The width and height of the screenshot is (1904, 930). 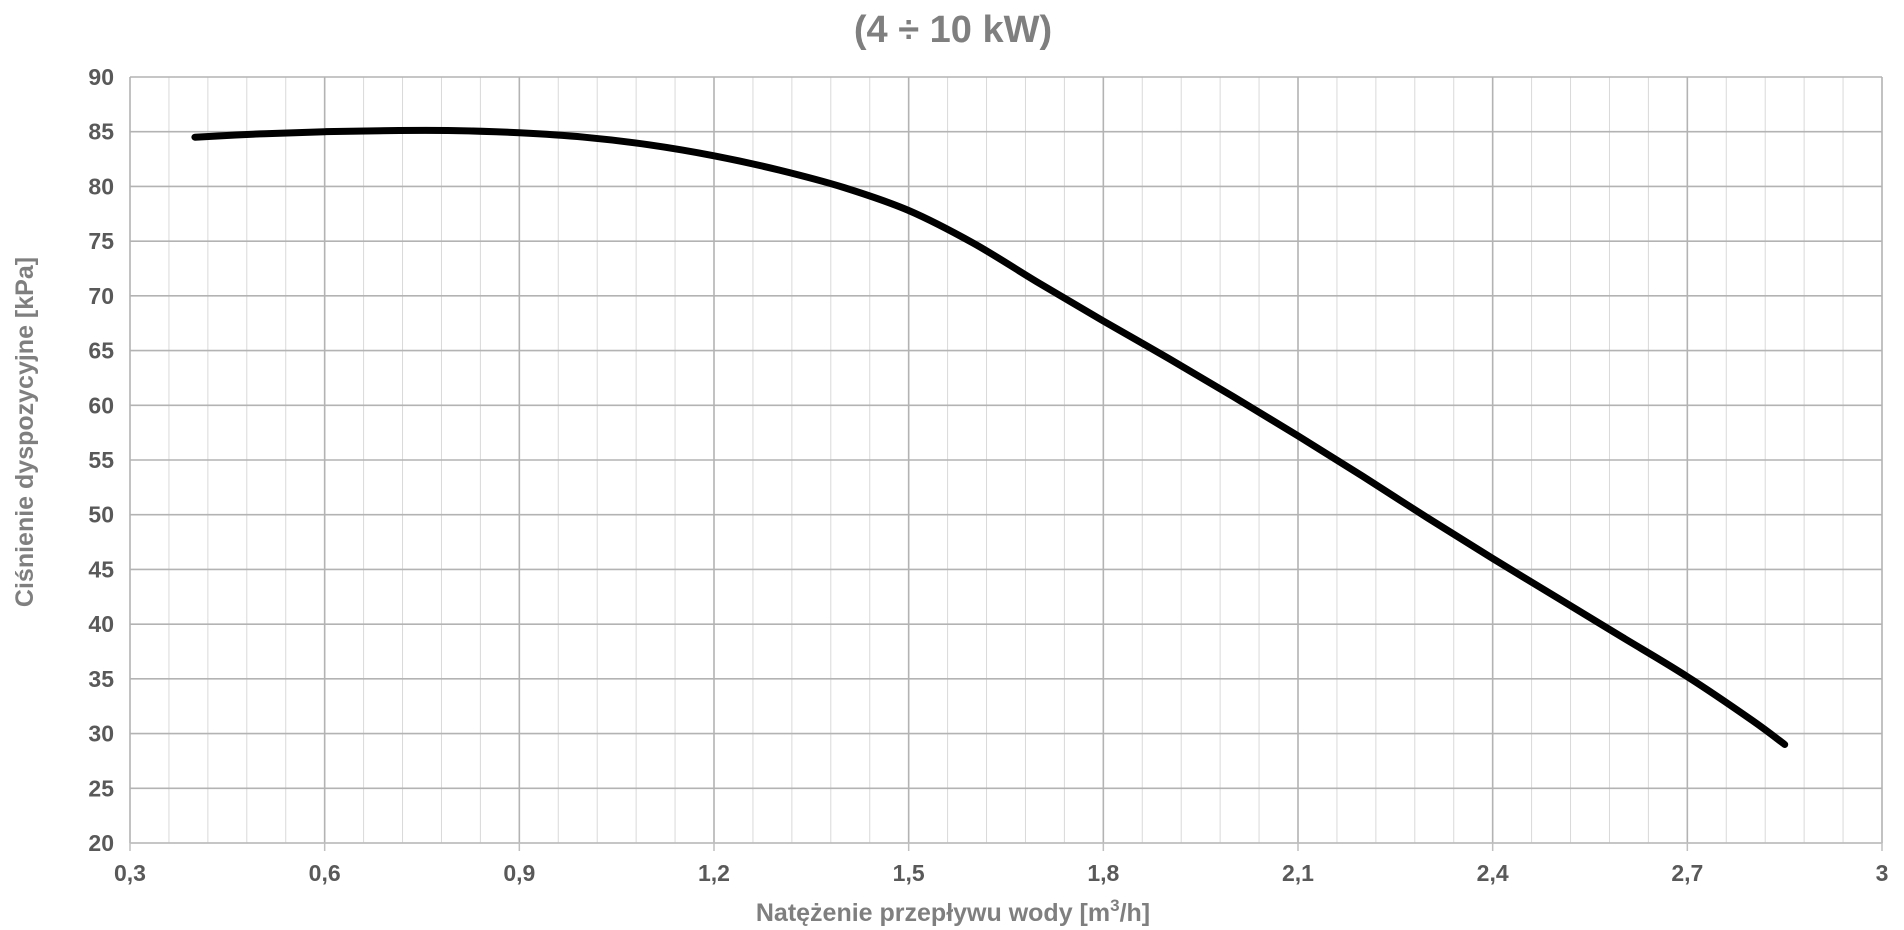 I want to click on y-tick-label: 25, so click(x=101, y=788).